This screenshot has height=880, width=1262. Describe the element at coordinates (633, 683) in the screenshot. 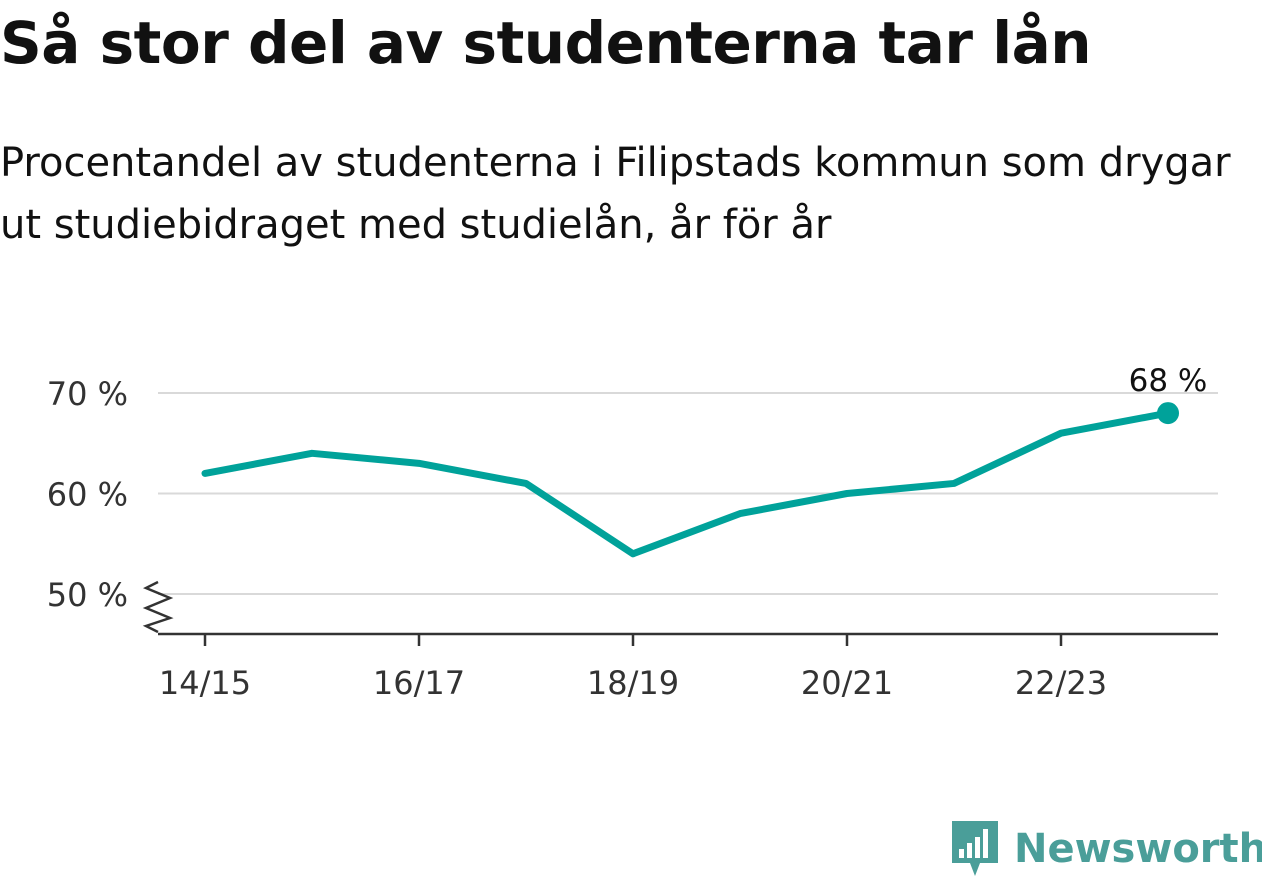

I see `x-tick-label: 18/19` at that location.